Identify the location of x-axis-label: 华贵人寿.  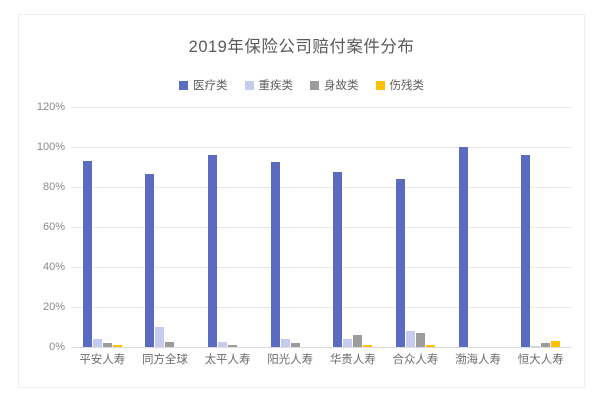
(352, 360).